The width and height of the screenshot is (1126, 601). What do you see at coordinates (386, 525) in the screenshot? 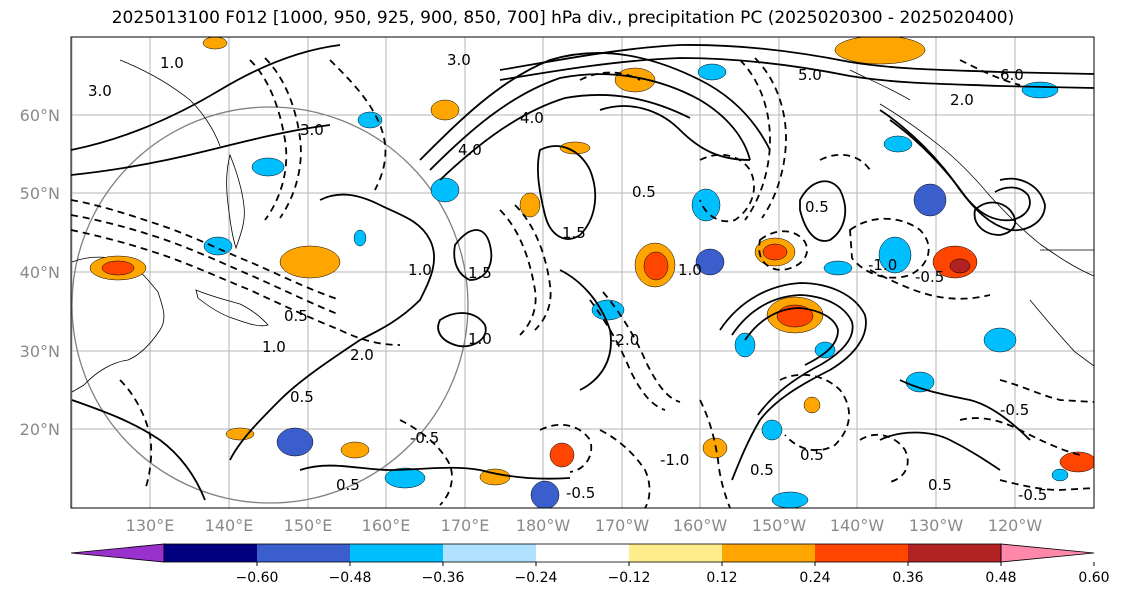
I see `lon-label: 160°E` at bounding box center [386, 525].